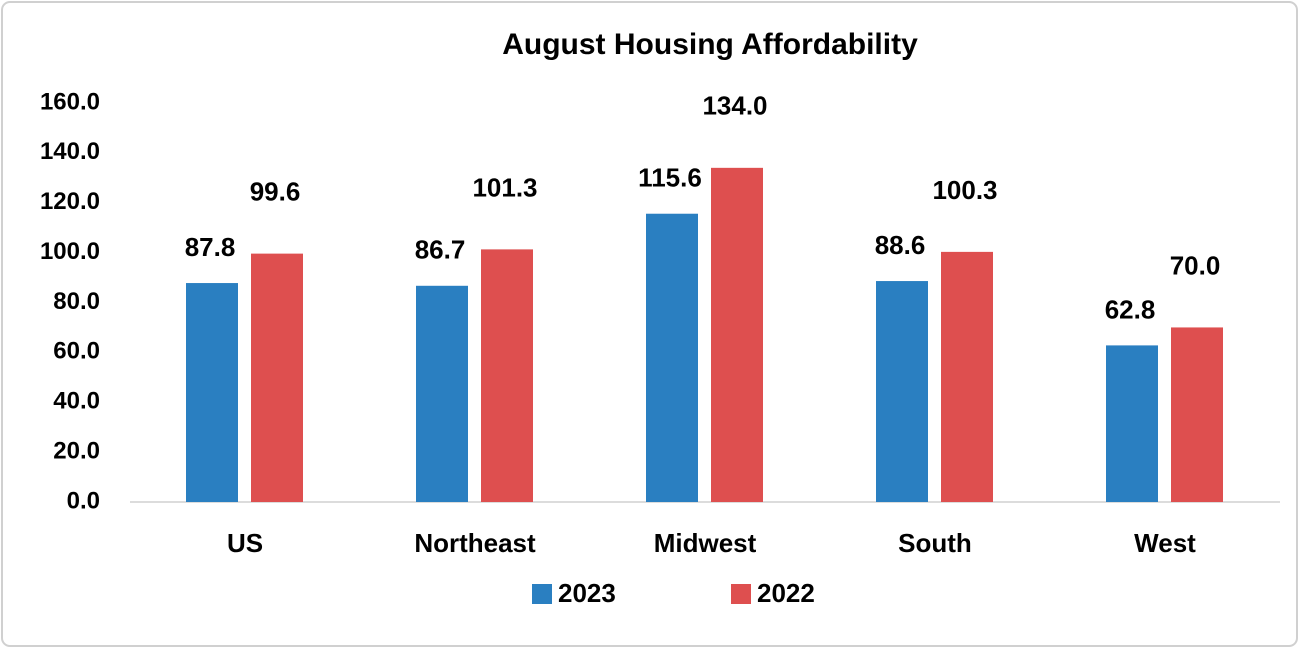 This screenshot has height=649, width=1300. I want to click on data-label: 100.3, so click(964, 190).